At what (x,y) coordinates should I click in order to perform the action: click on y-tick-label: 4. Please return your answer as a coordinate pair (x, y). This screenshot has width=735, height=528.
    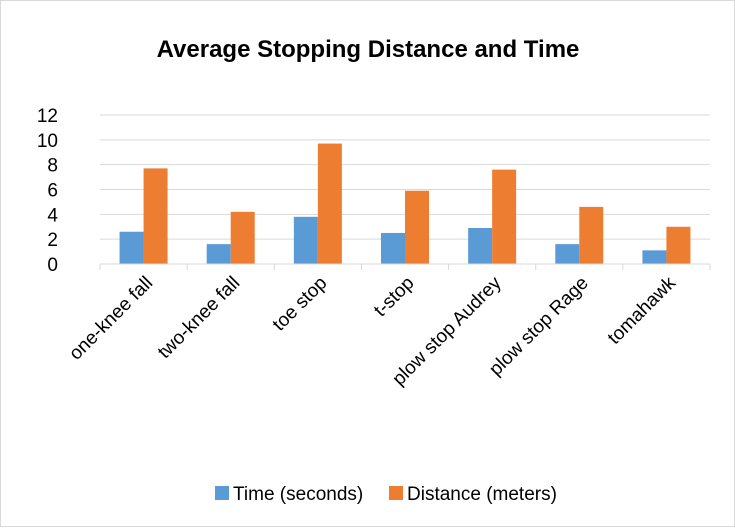
    Looking at the image, I should click on (52, 215).